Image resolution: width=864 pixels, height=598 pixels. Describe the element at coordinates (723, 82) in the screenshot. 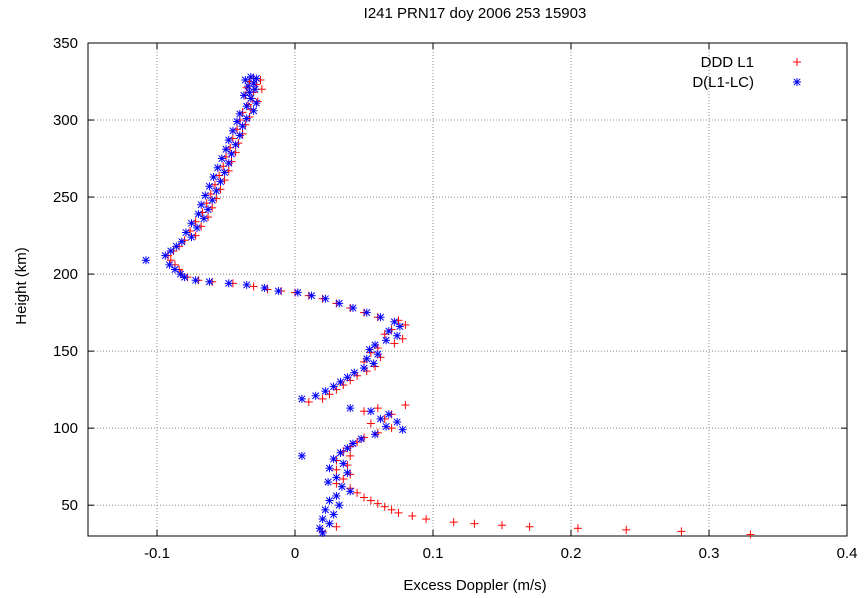

I see `legend-label: D(L1-LC)` at that location.